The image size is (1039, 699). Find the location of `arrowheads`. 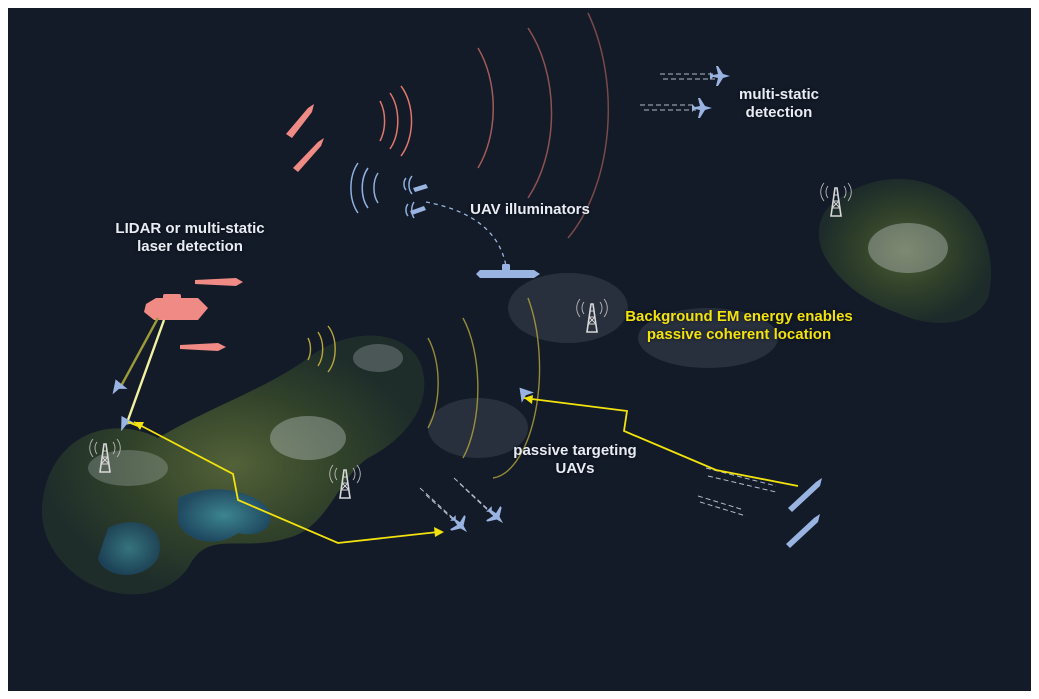

arrowheads is located at coordinates (333, 466).